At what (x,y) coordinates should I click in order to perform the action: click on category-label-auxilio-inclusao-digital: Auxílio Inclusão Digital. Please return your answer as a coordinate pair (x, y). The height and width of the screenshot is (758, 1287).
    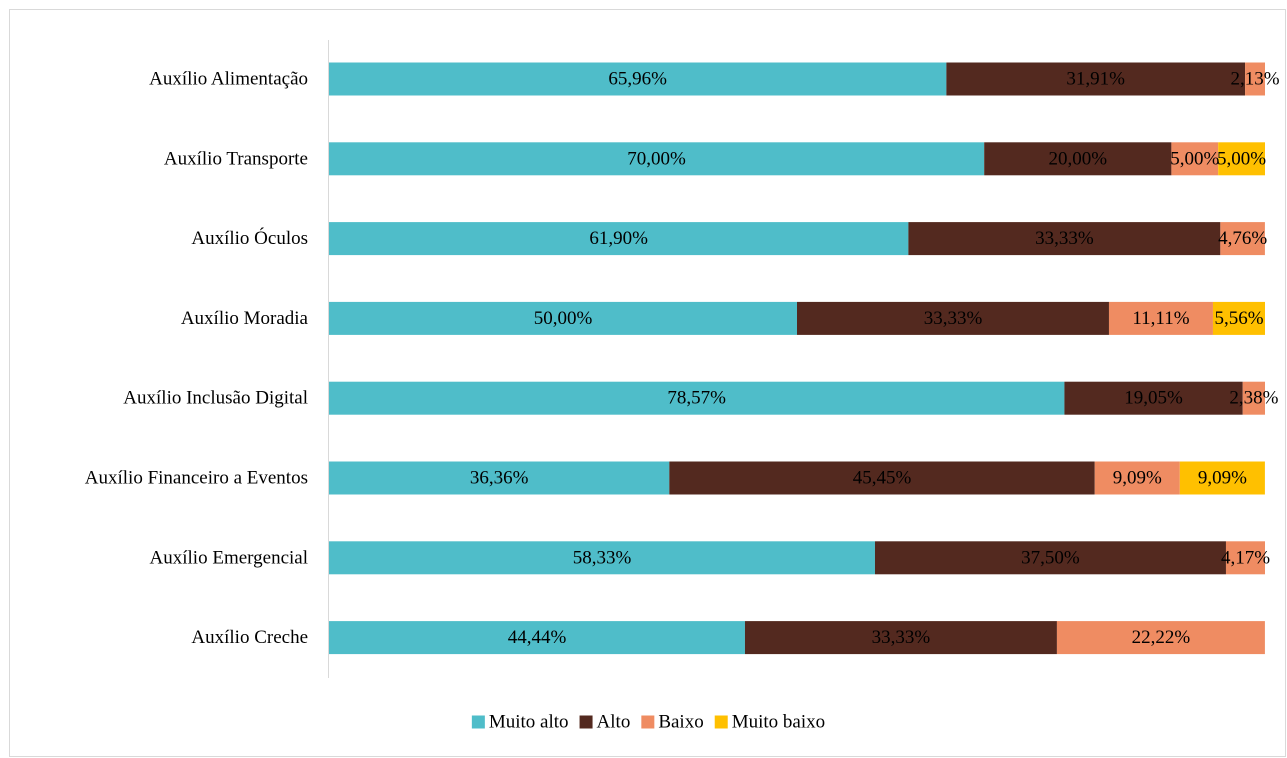
    Looking at the image, I should click on (215, 398).